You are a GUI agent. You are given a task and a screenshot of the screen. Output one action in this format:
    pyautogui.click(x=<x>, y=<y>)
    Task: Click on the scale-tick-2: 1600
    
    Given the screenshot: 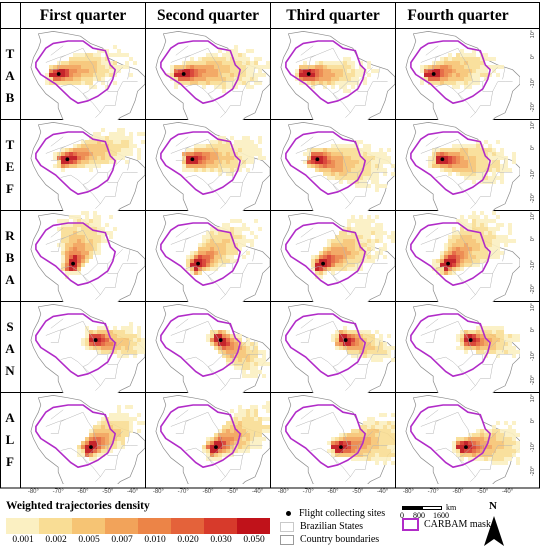 What is the action you would take?
    pyautogui.click(x=441, y=515)
    